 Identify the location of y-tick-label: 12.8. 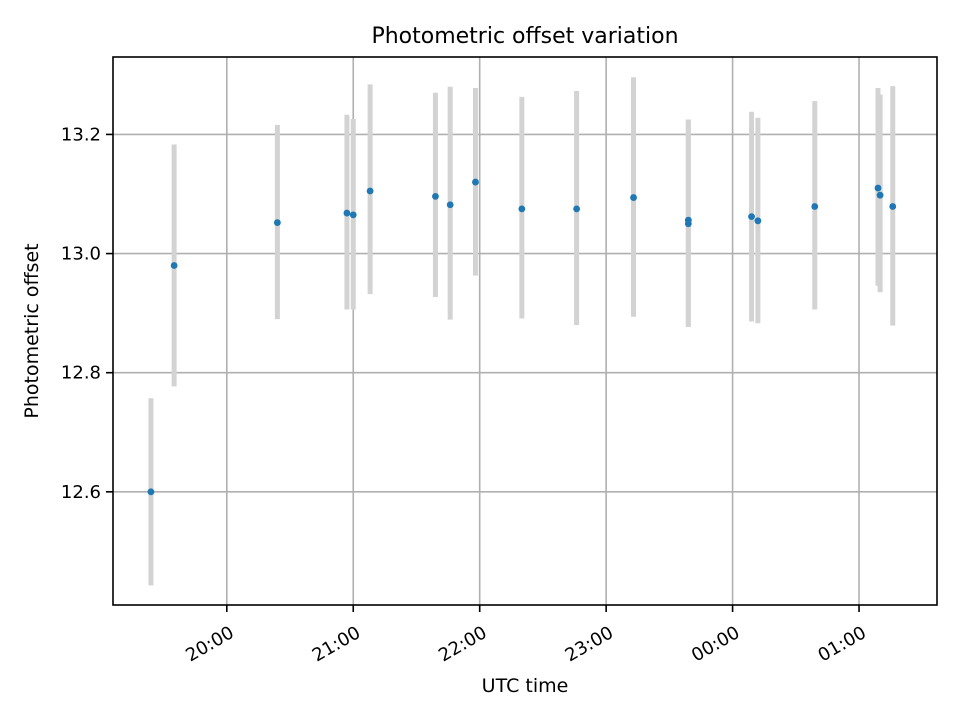
(81, 373).